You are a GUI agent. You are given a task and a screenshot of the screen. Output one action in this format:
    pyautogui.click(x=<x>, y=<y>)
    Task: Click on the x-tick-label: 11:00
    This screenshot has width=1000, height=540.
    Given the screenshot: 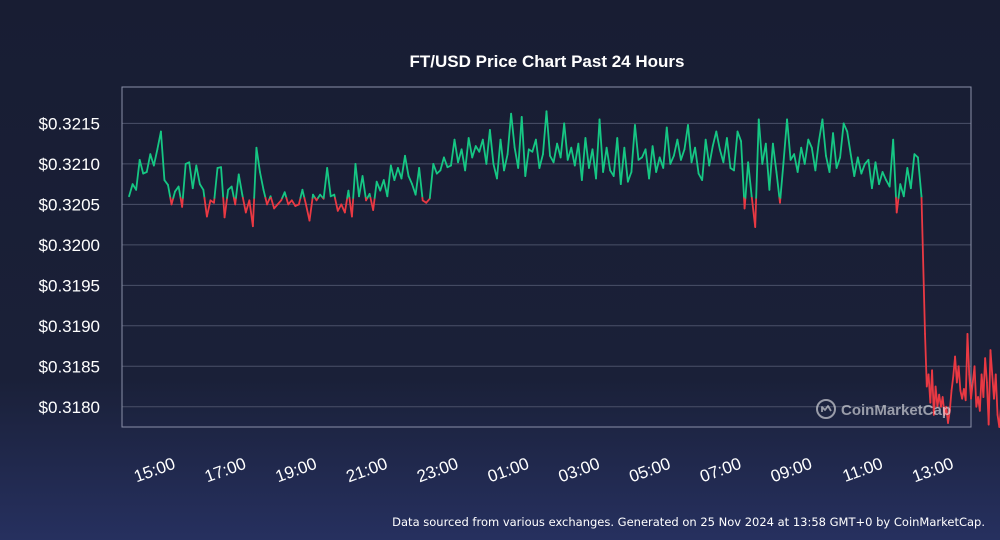 What is the action you would take?
    pyautogui.click(x=862, y=470)
    